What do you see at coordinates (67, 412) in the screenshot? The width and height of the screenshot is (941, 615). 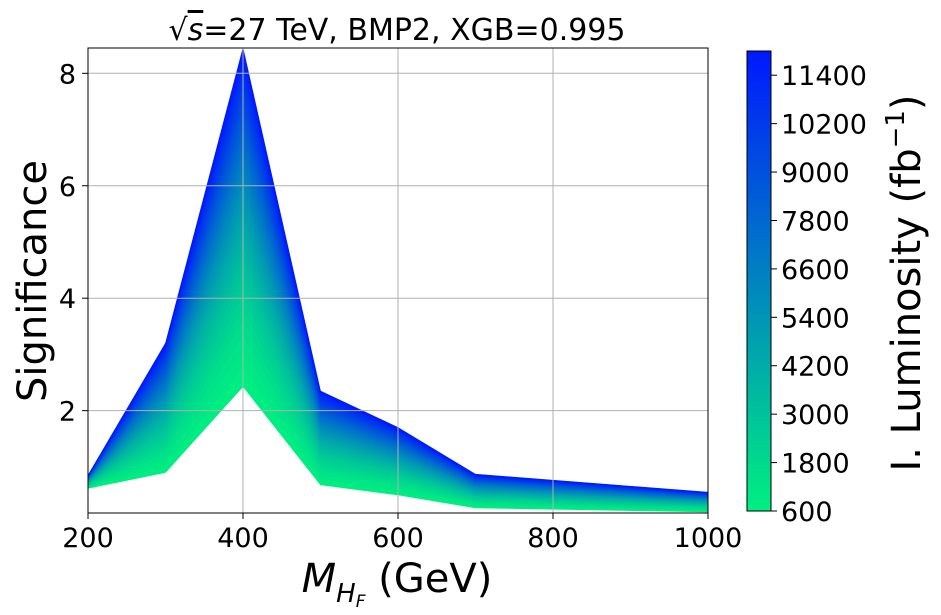 I see `y-tick-label: 2` at bounding box center [67, 412].